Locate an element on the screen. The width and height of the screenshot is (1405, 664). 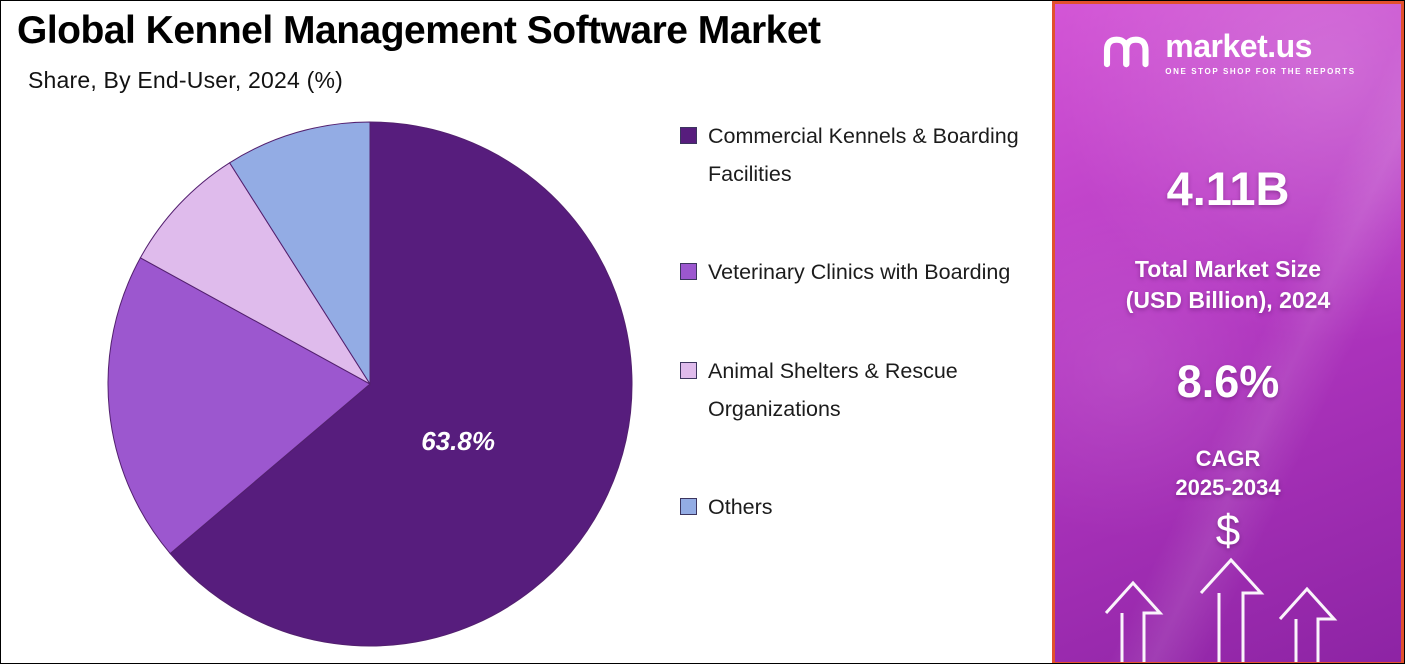
legend-item: Others is located at coordinates (856, 508).